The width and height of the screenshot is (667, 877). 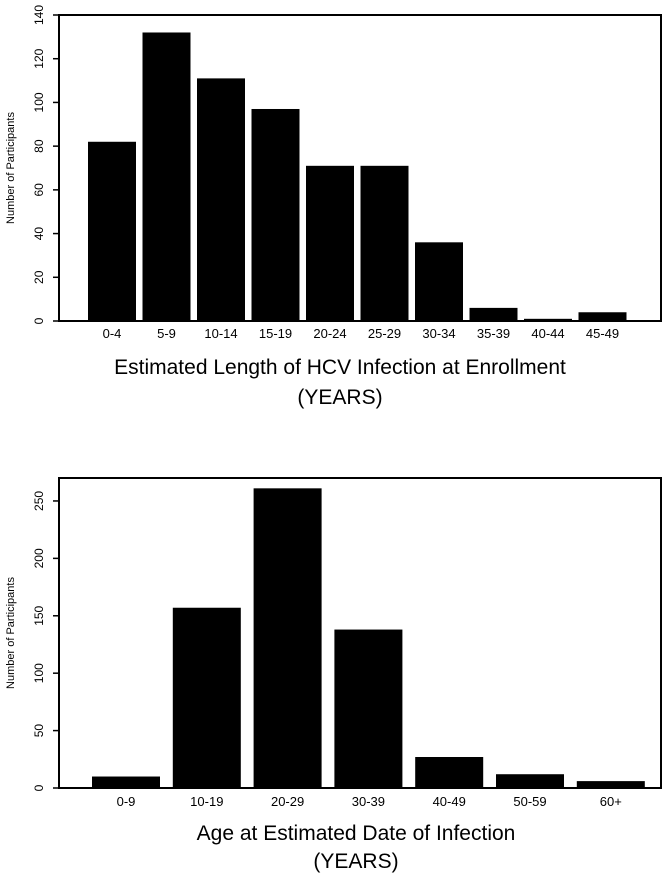 What do you see at coordinates (39, 501) in the screenshot?
I see `y-tick-label: 250` at bounding box center [39, 501].